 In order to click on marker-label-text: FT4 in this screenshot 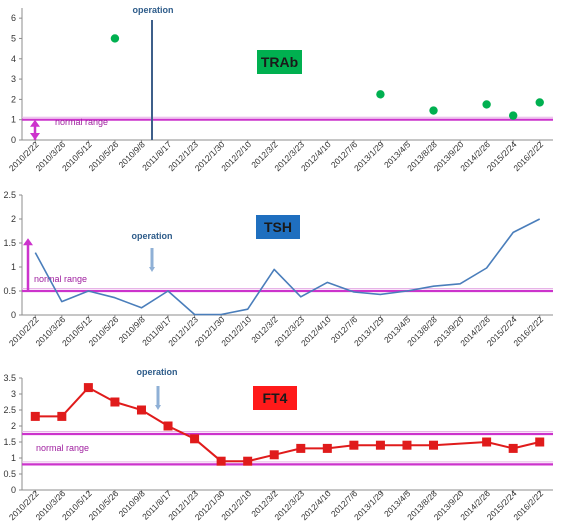, I will do `click(275, 398)`.